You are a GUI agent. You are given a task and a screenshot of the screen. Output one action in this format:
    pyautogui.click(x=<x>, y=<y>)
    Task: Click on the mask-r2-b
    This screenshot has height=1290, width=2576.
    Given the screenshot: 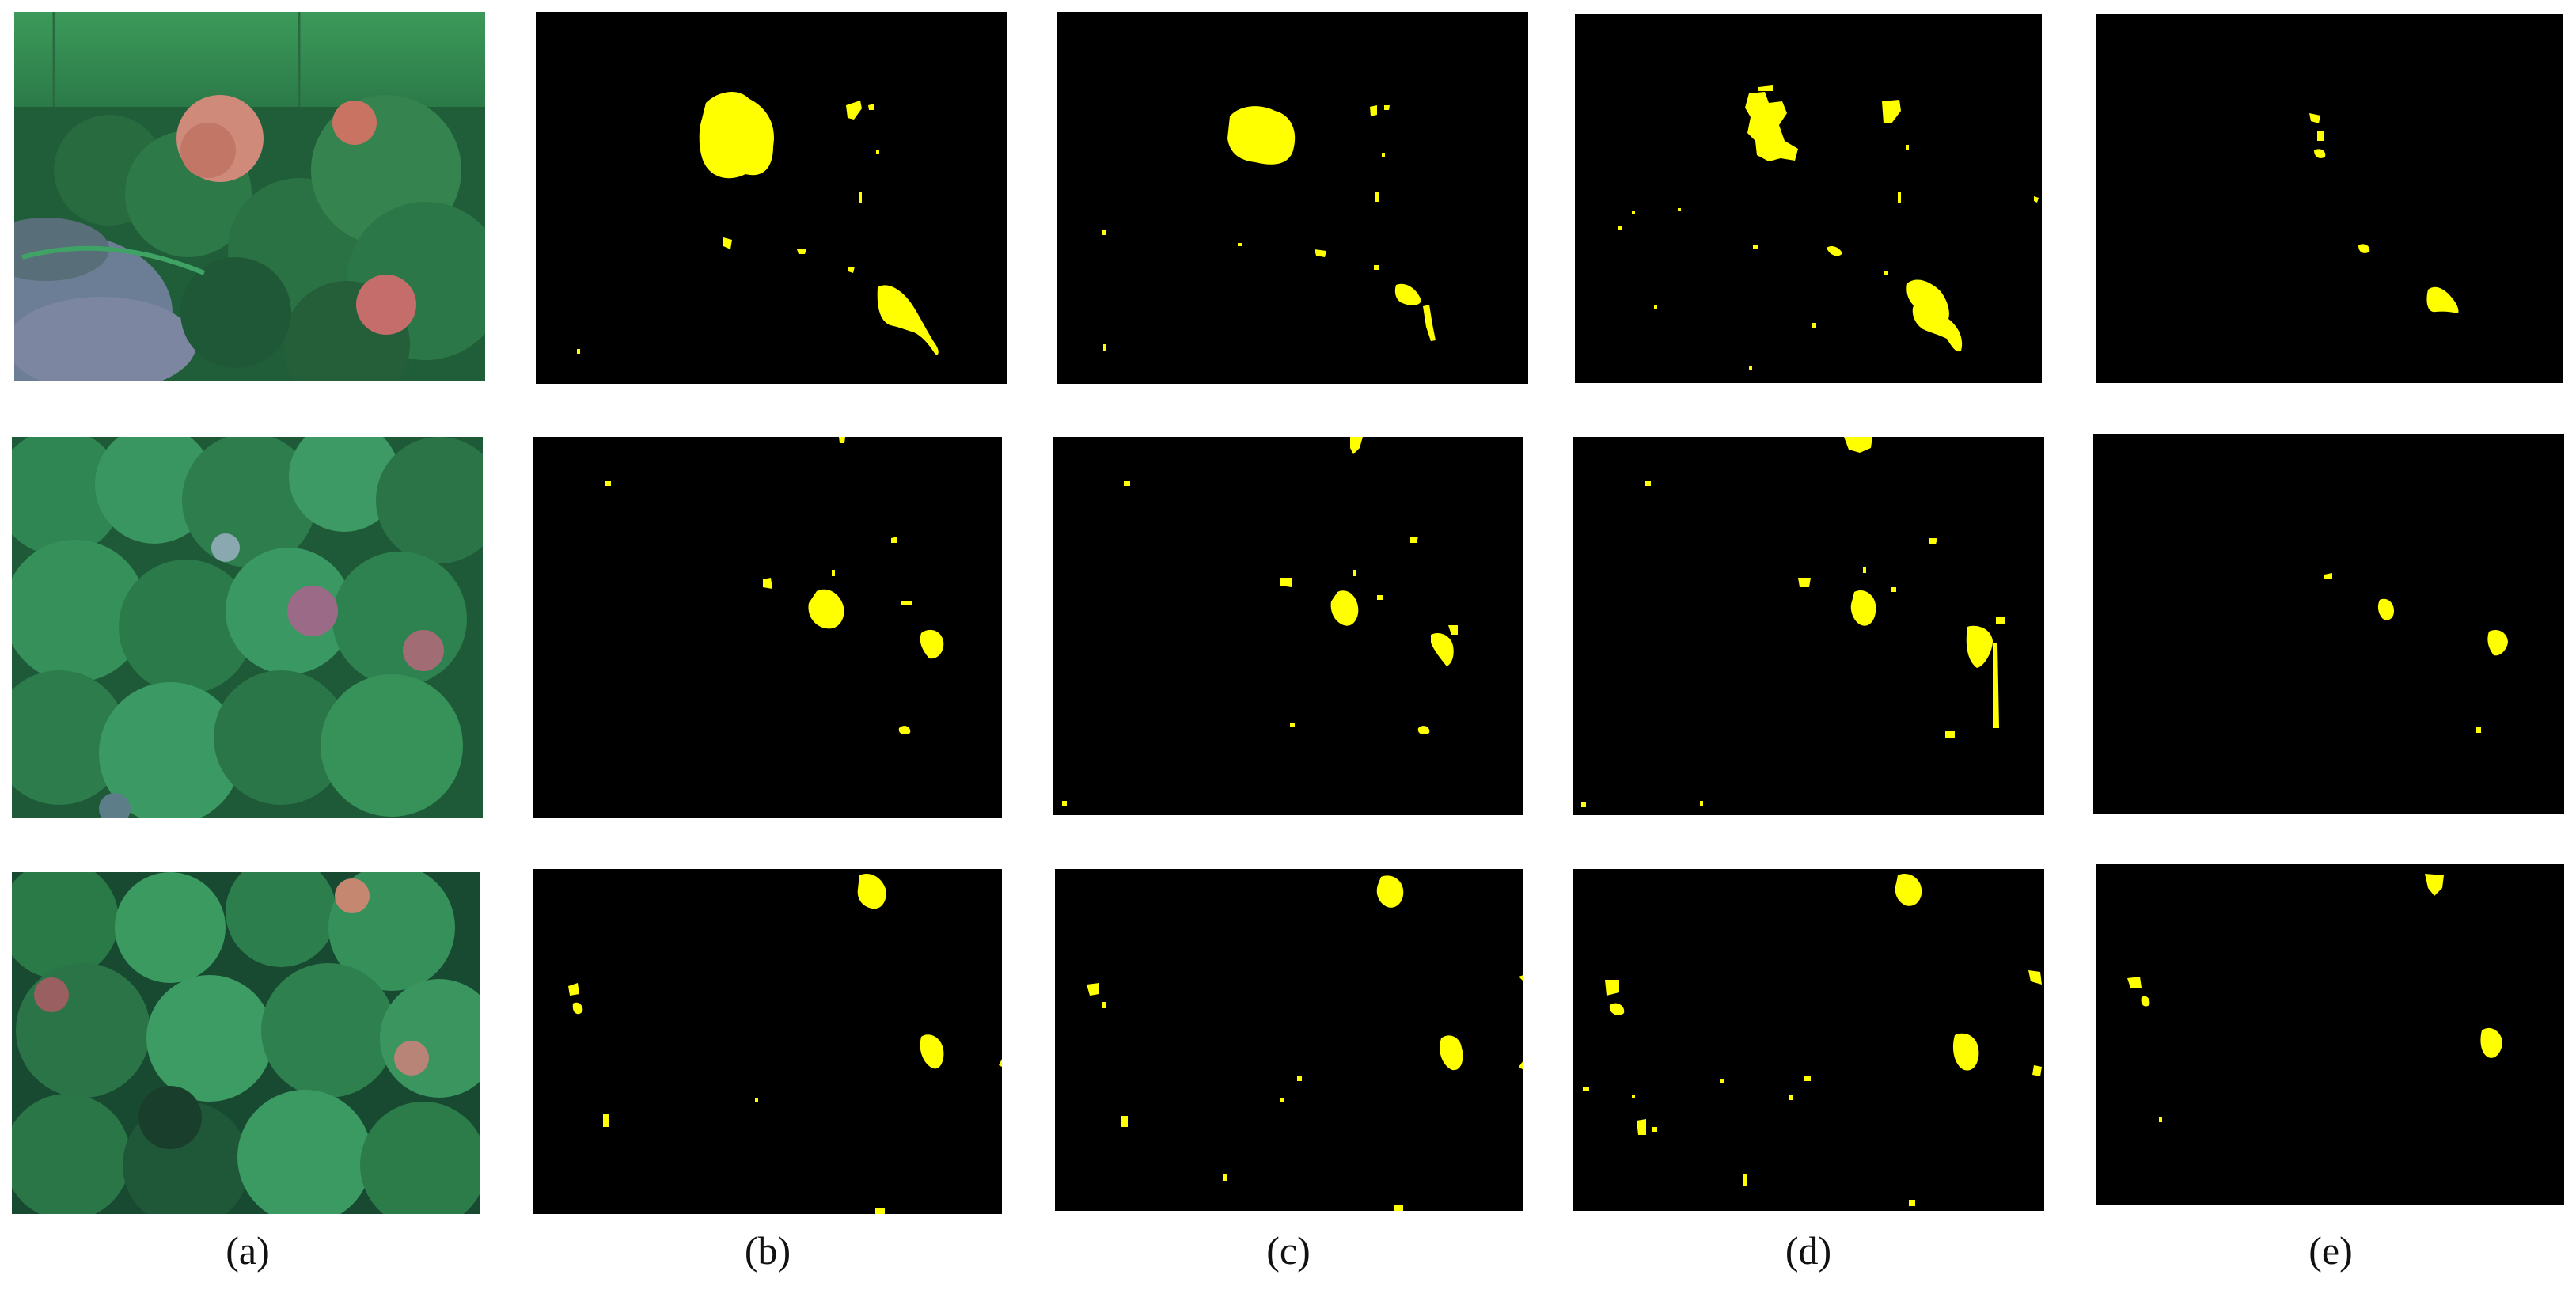 What is the action you would take?
    pyautogui.click(x=767, y=627)
    